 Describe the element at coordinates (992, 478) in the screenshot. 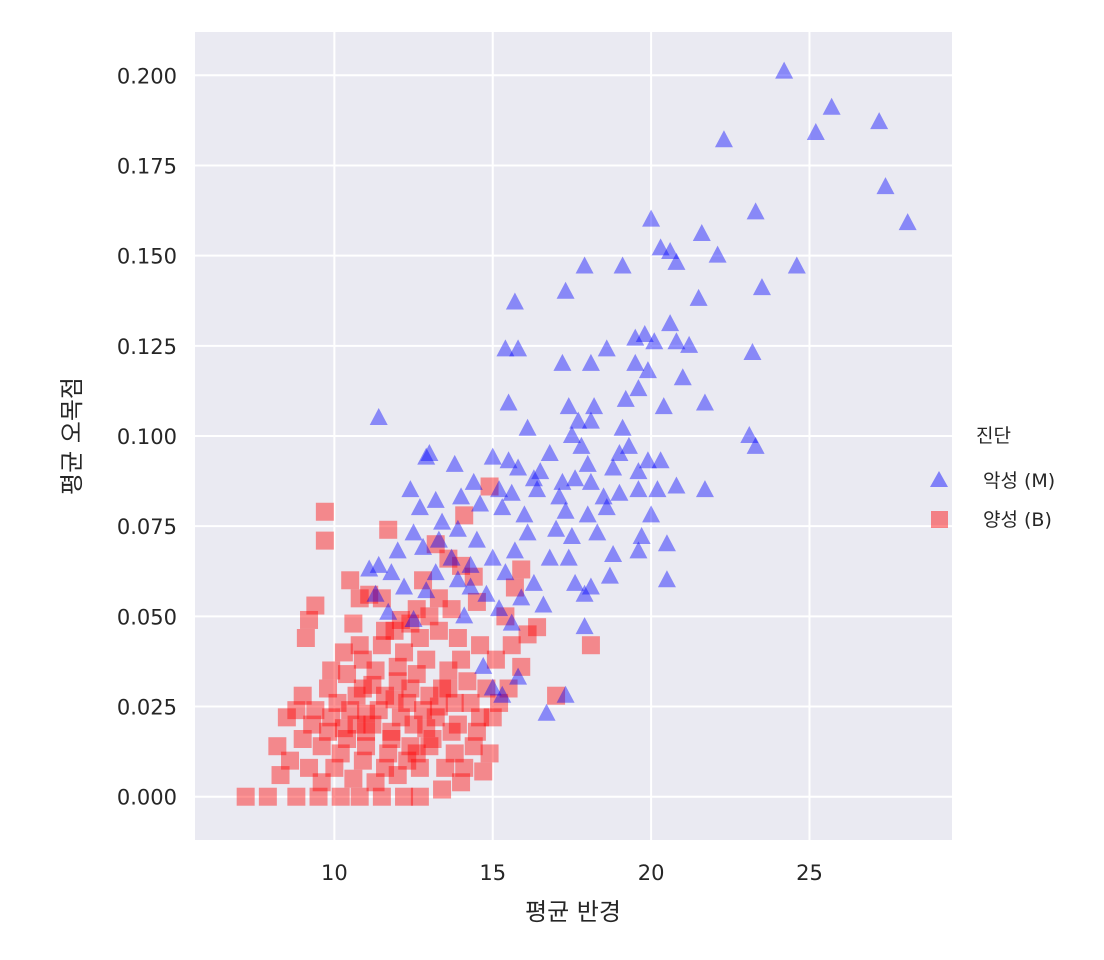

I see `legend: 진단 악성 (M) 양성 (B)` at that location.